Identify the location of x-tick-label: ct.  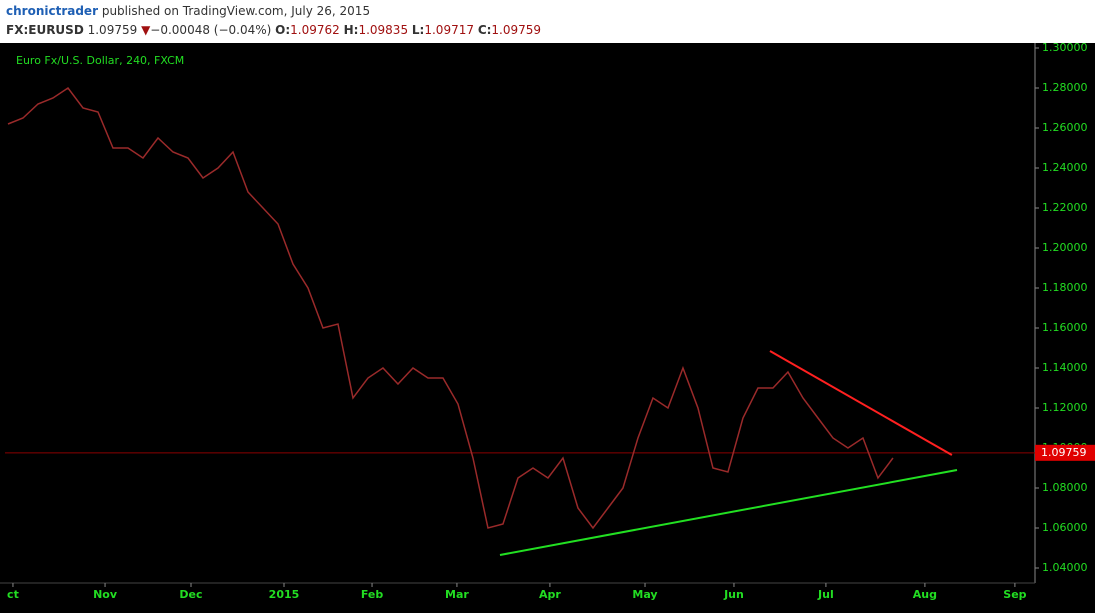
(13, 594).